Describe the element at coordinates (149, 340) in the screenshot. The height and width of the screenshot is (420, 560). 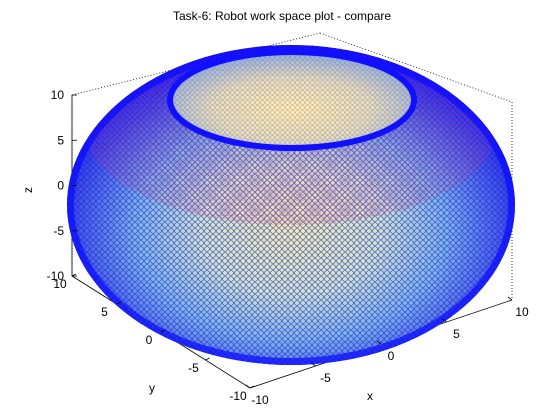
I see `y-tick-label: 0` at that location.